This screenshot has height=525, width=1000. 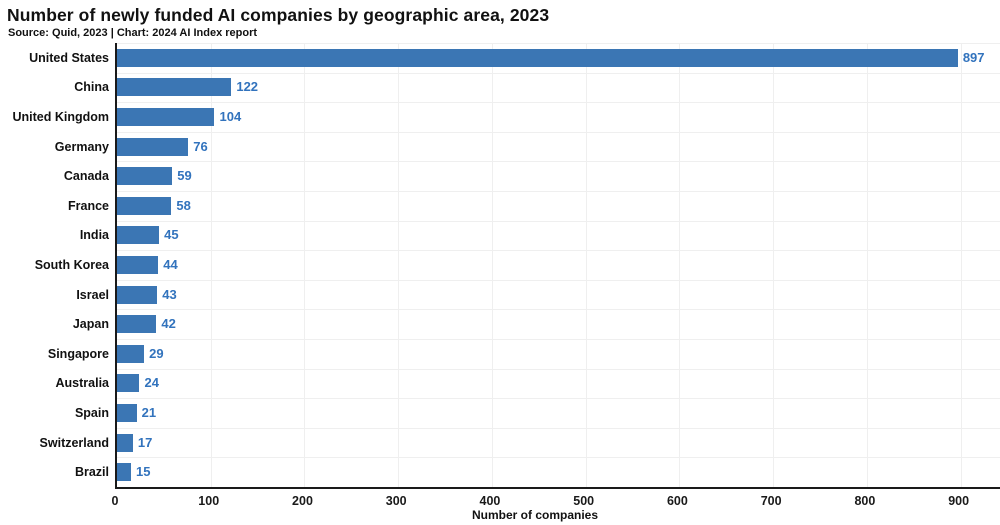 What do you see at coordinates (174, 87) in the screenshot?
I see `bar-china` at bounding box center [174, 87].